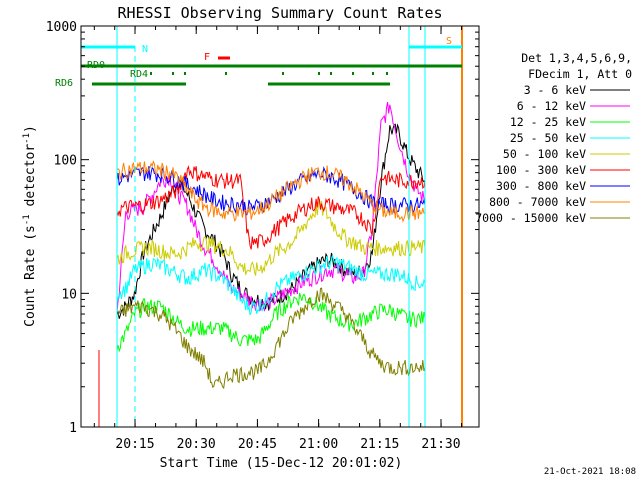  I want to click on x-tick-label: 20:45, so click(257, 444).